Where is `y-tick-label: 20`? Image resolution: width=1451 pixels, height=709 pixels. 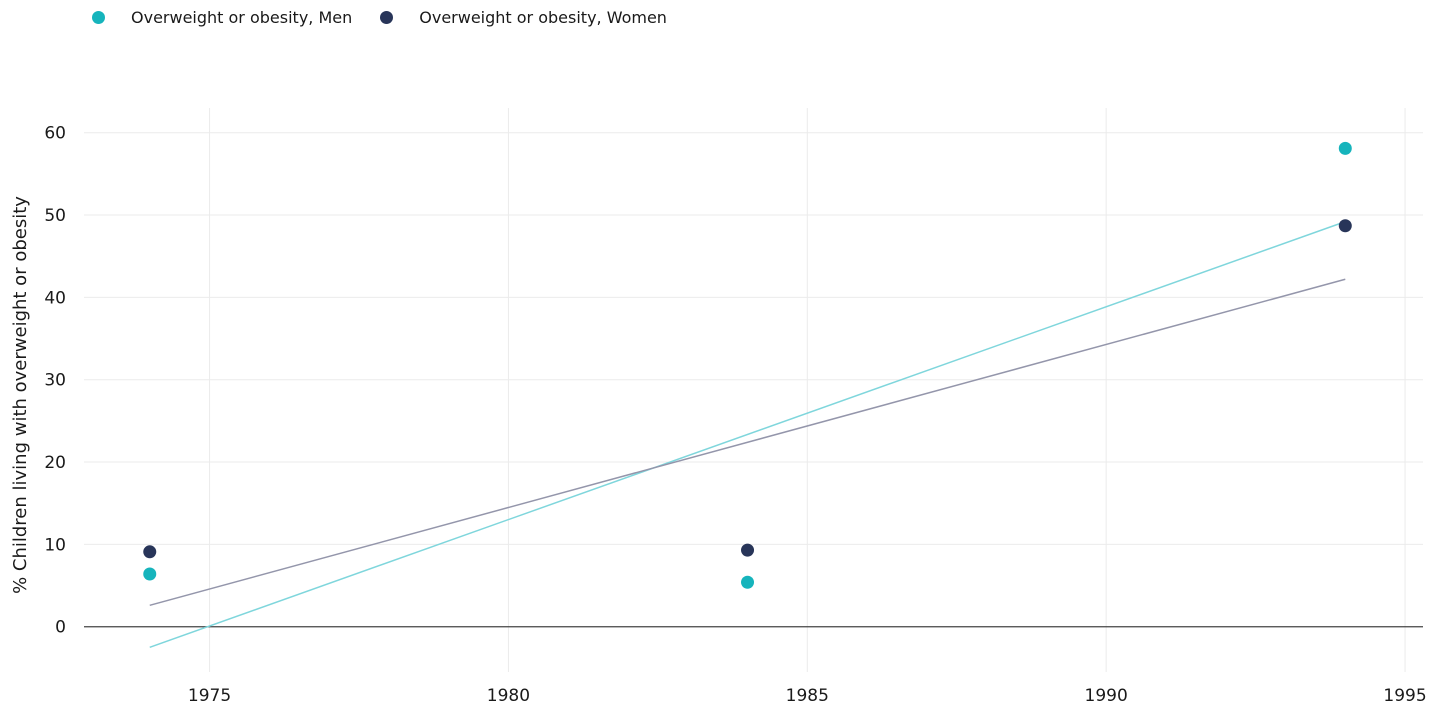
y-tick-label: 20 is located at coordinates (55, 463).